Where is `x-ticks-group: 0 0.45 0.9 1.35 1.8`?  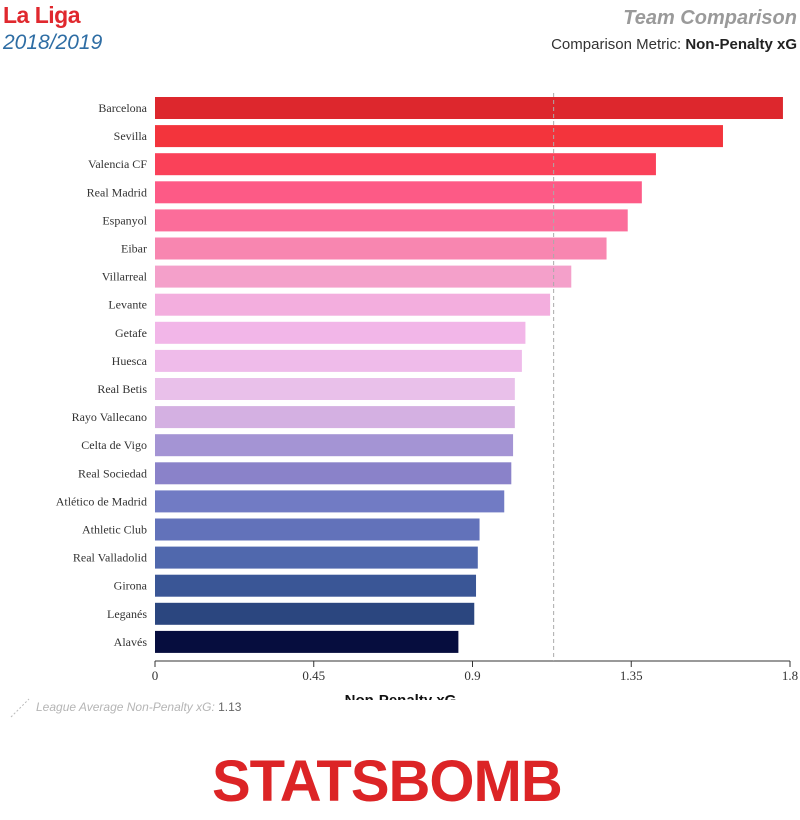 x-ticks-group: 0 0.45 0.9 1.35 1.8 is located at coordinates (475, 672).